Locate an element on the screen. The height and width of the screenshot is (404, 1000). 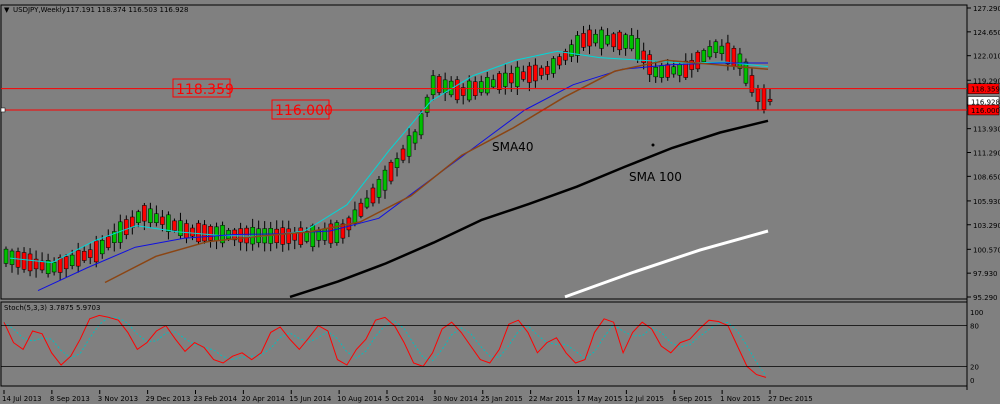
sma100-label: SMA 100 is located at coordinates (655, 177).